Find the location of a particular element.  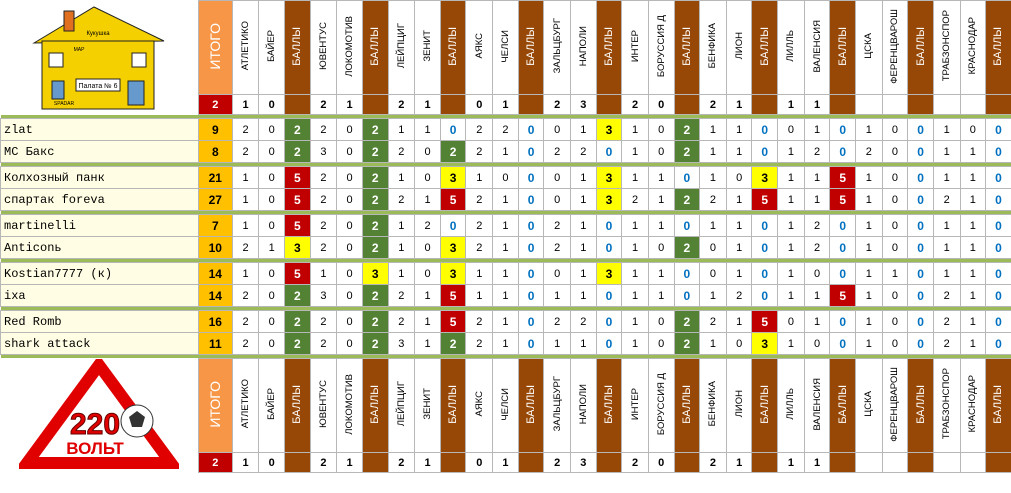

total-header: ИТОГО is located at coordinates (215, 47).